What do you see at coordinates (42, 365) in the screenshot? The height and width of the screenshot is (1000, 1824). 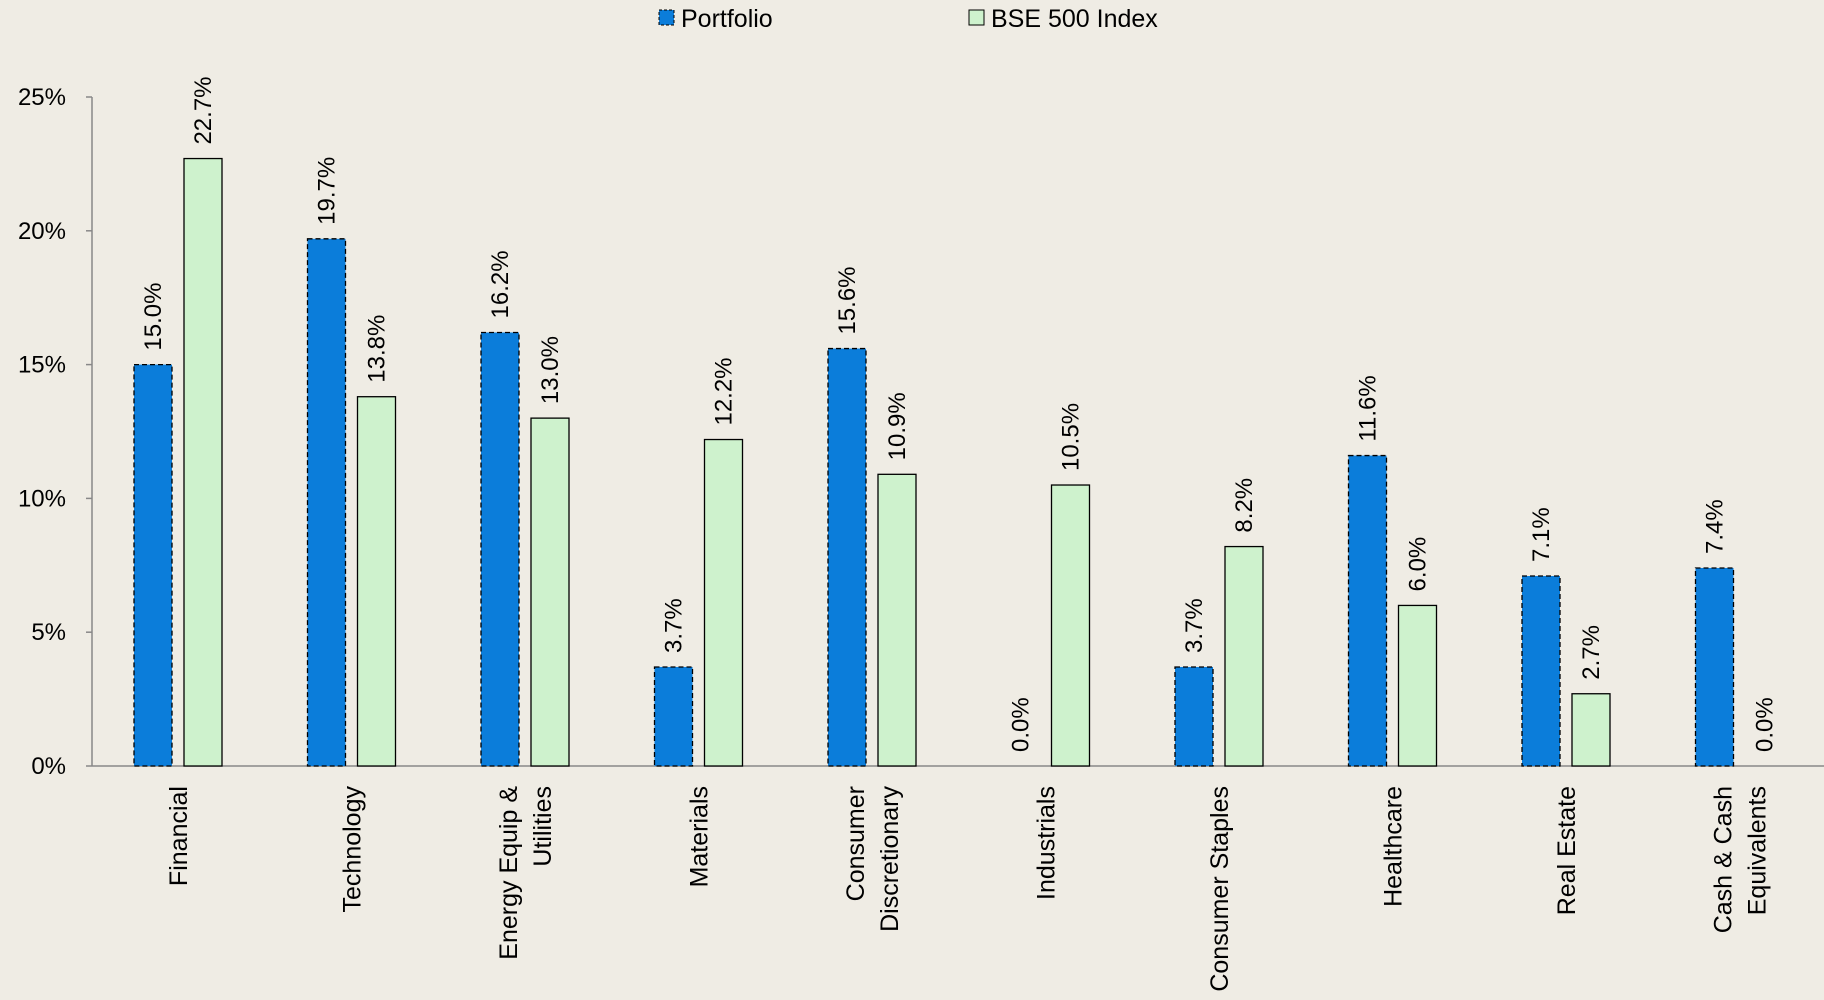 I see `y-tick-label: 15%` at bounding box center [42, 365].